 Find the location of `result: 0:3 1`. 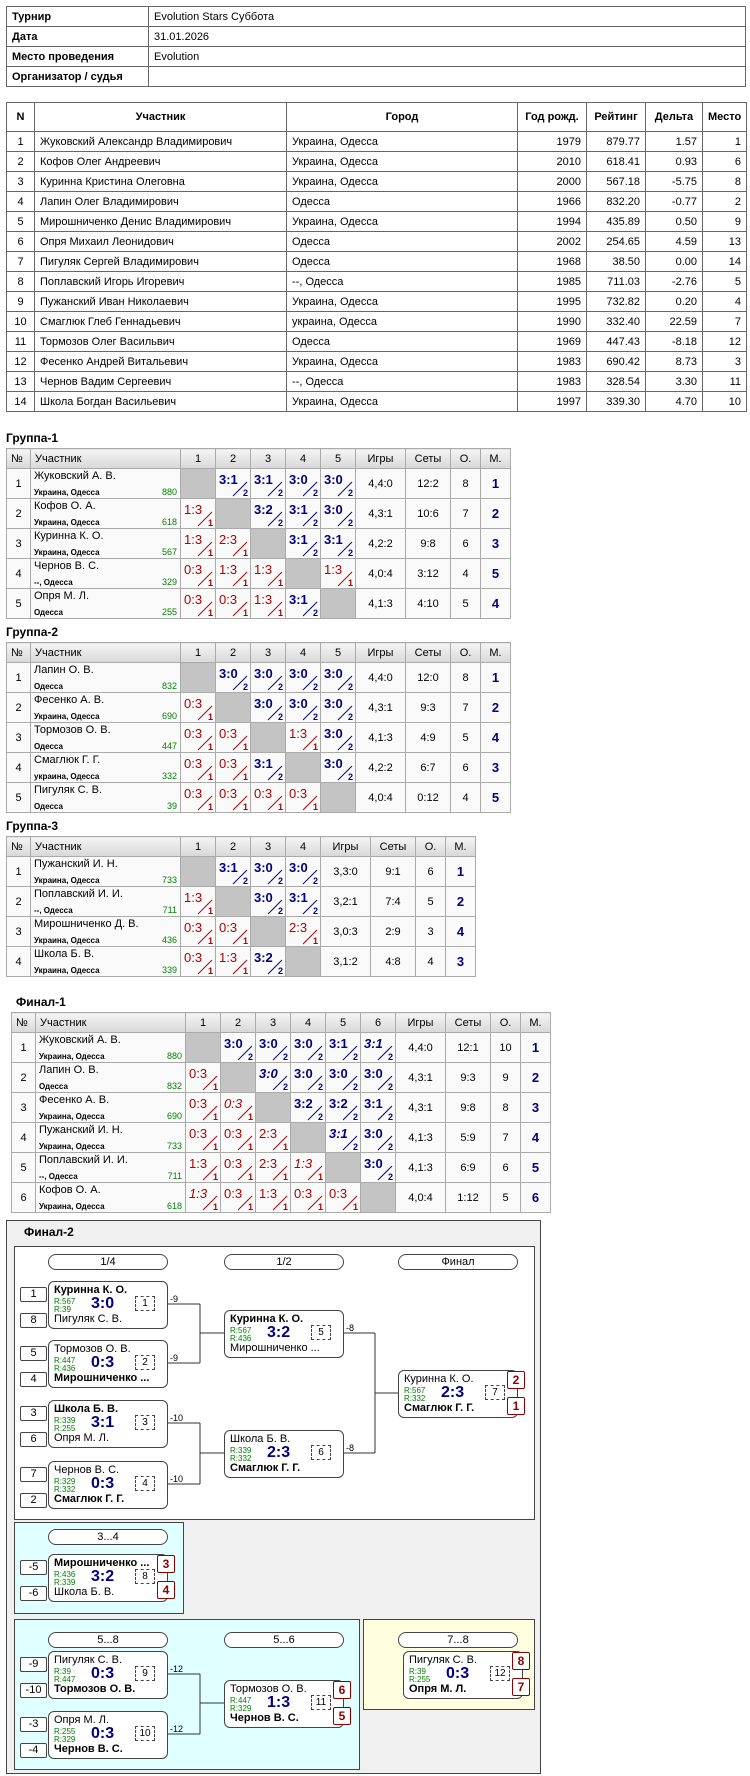

result: 0:3 1 is located at coordinates (203, 1108).